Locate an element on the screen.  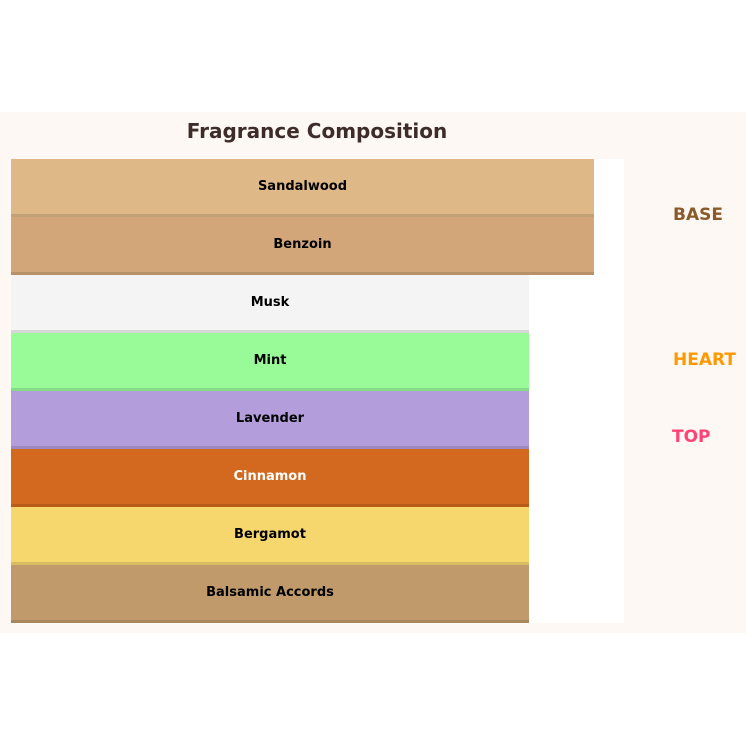
layer-mint: Mint is located at coordinates (270, 362).